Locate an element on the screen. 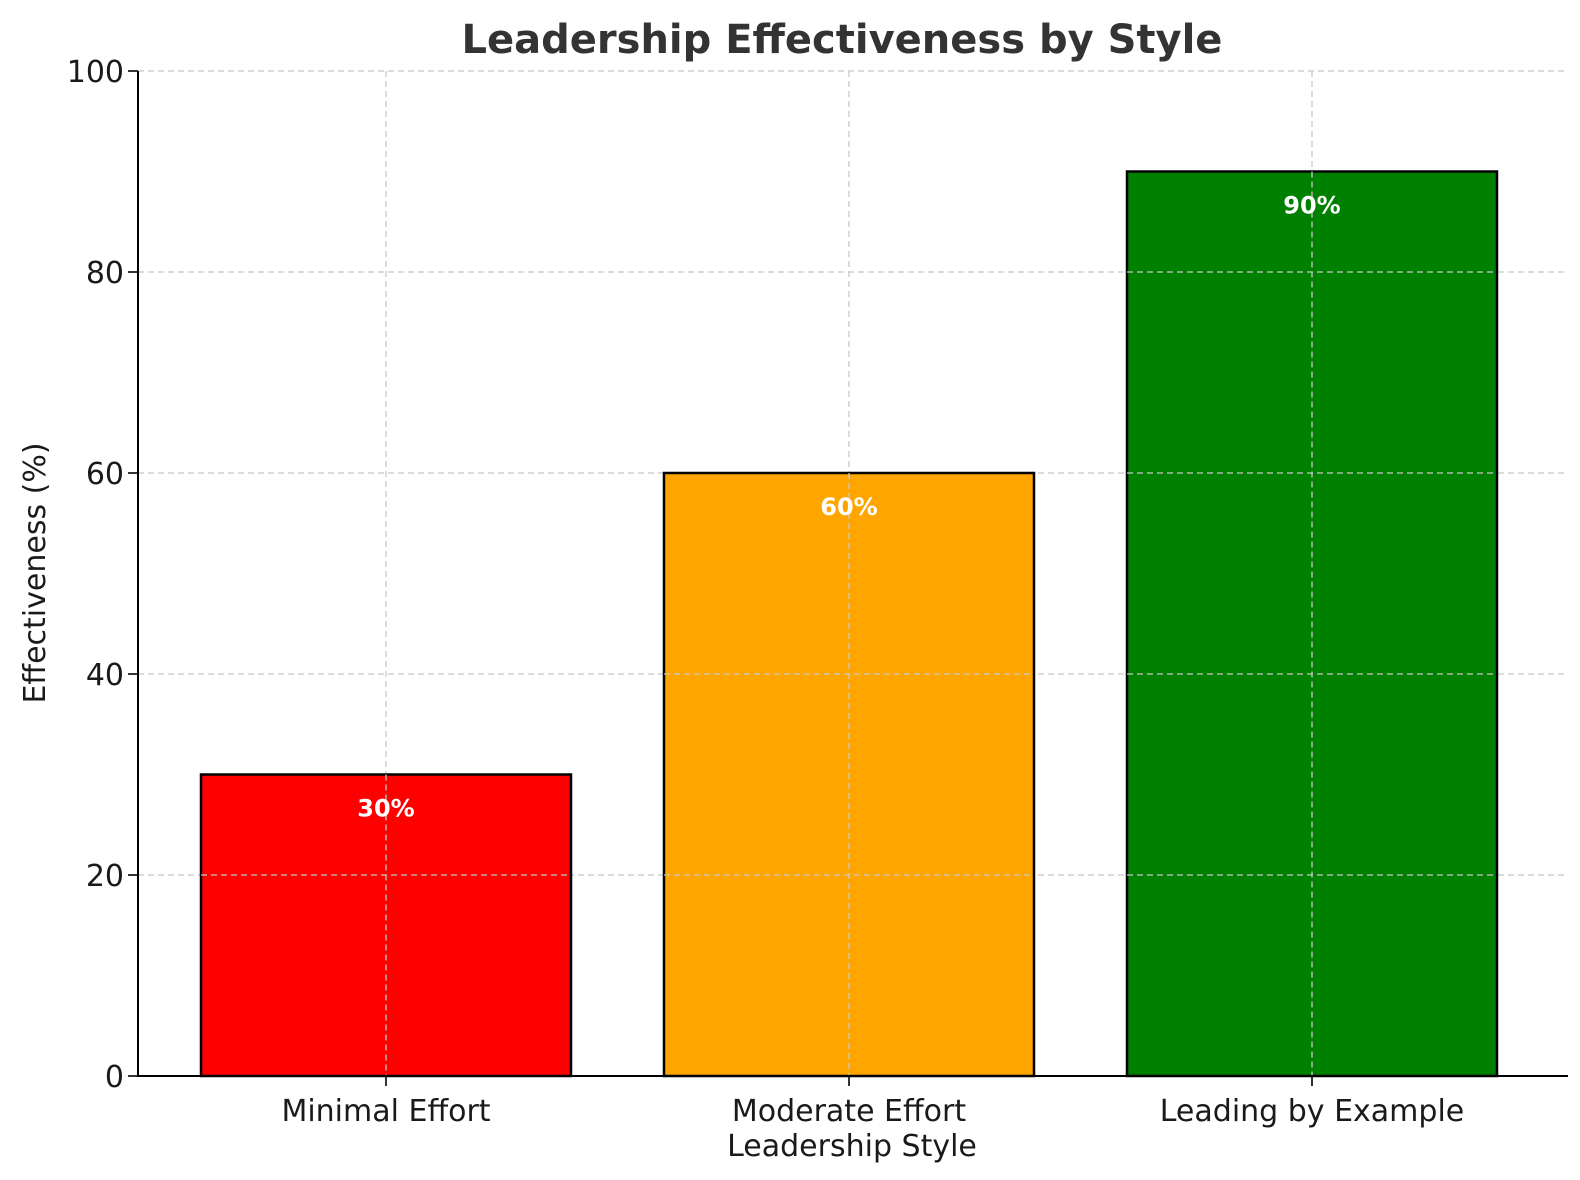 The width and height of the screenshot is (1580, 1180). x-tick-label: Leading by Example is located at coordinates (1312, 1111).